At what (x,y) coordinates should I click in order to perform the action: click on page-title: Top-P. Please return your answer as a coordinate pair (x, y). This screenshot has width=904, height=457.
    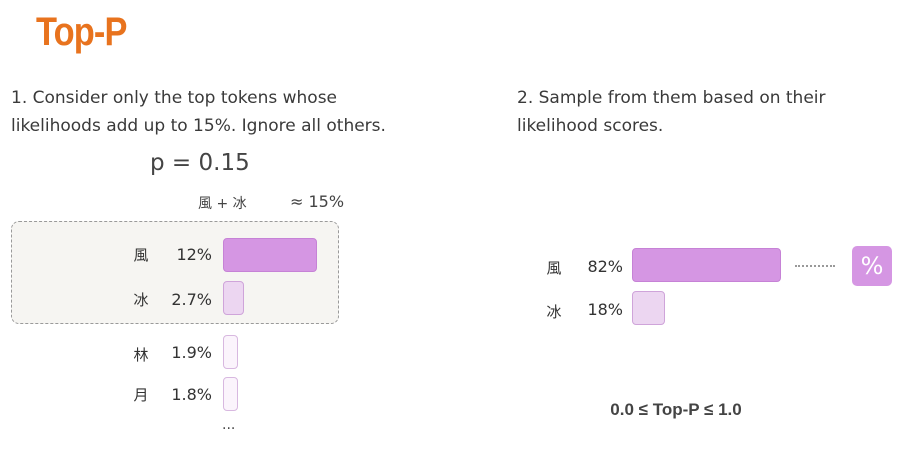
    Looking at the image, I should click on (81, 32).